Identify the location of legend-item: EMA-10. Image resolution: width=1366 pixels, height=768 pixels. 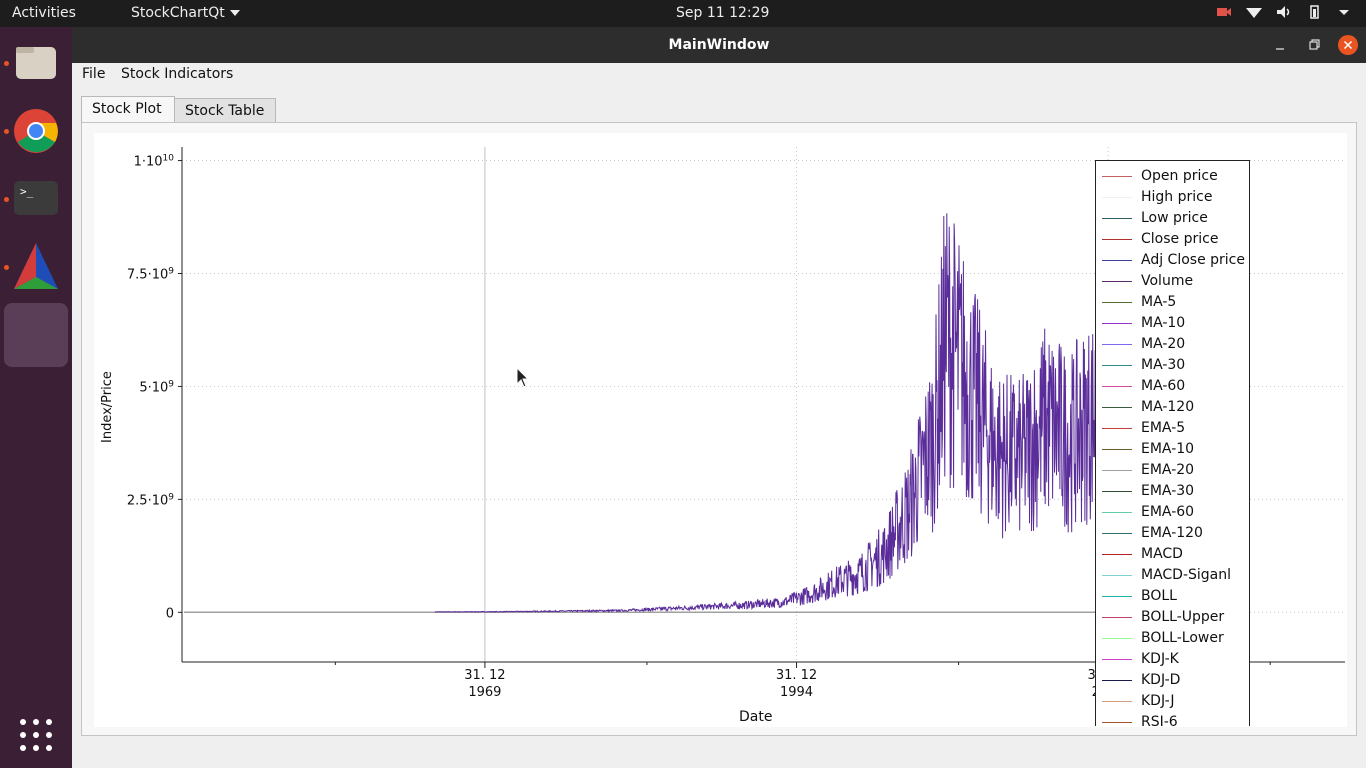
(1172, 447).